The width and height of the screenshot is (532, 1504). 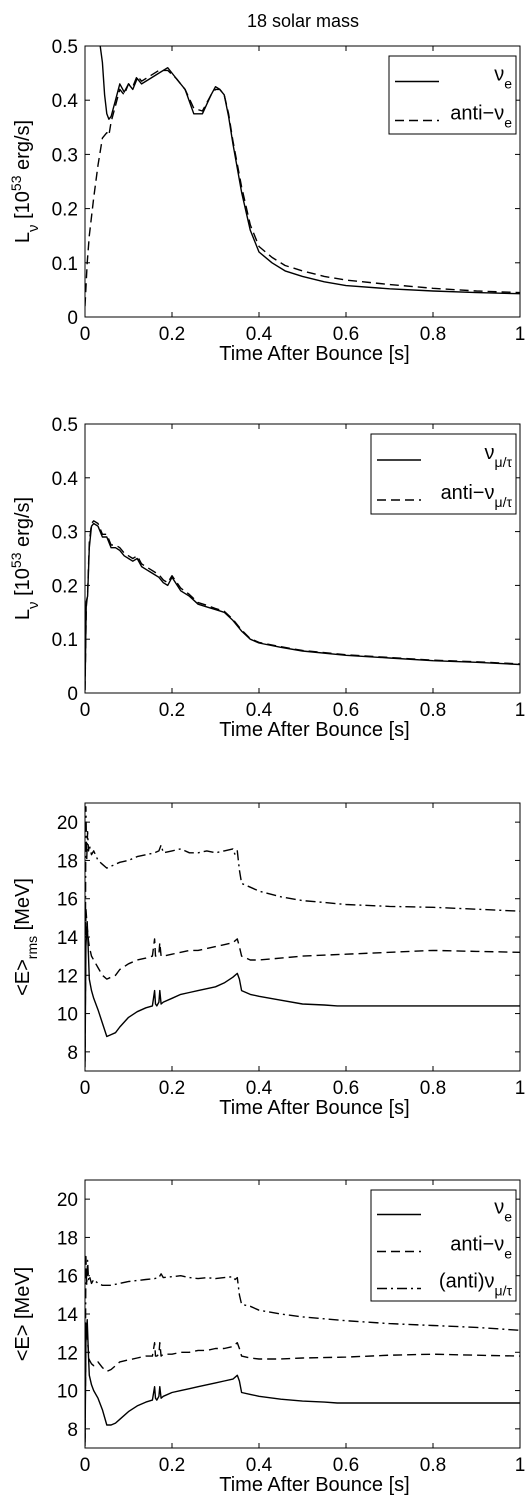 I want to click on y-axis-label: <E> [MeV], so click(x=23, y=1314).